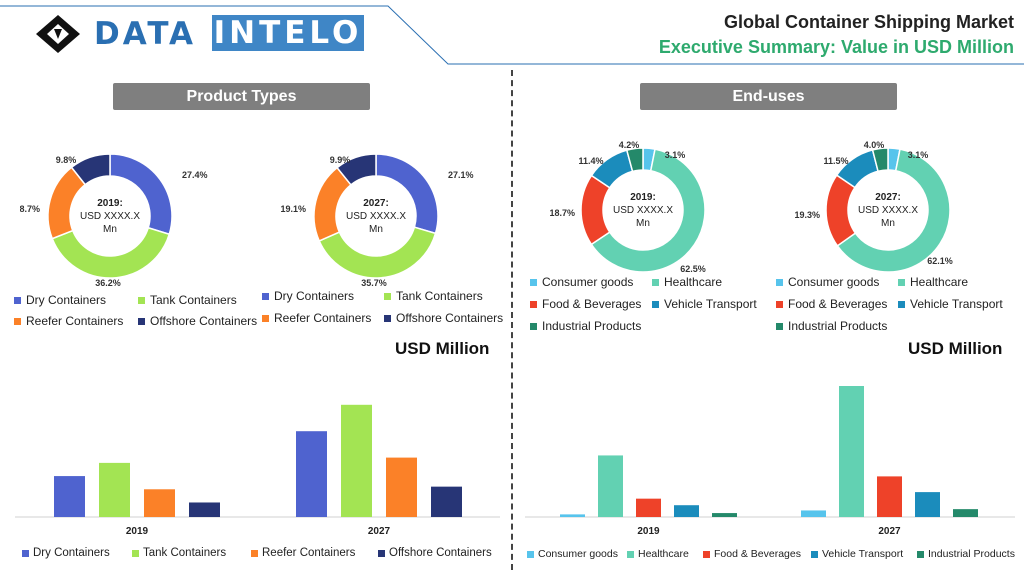 The height and width of the screenshot is (576, 1024). Describe the element at coordinates (58, 34) in the screenshot. I see `logo-diamond-icon` at that location.